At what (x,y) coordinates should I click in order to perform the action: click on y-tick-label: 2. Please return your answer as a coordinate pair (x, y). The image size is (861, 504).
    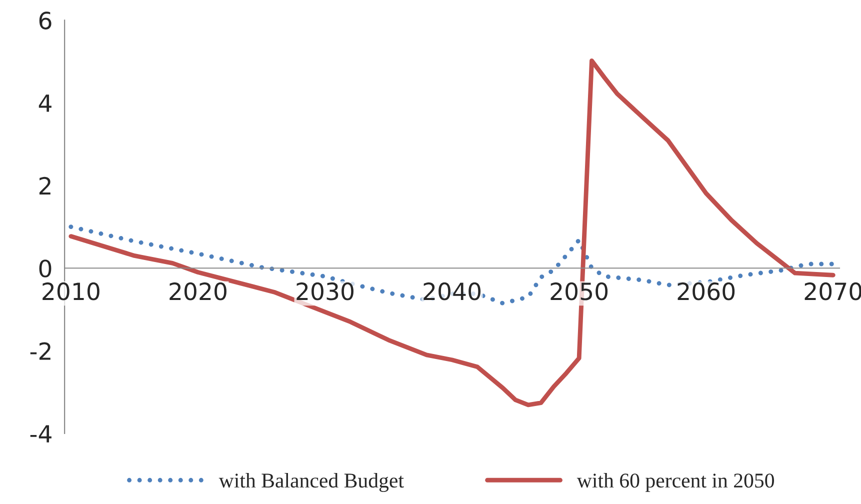
    Looking at the image, I should click on (44, 185).